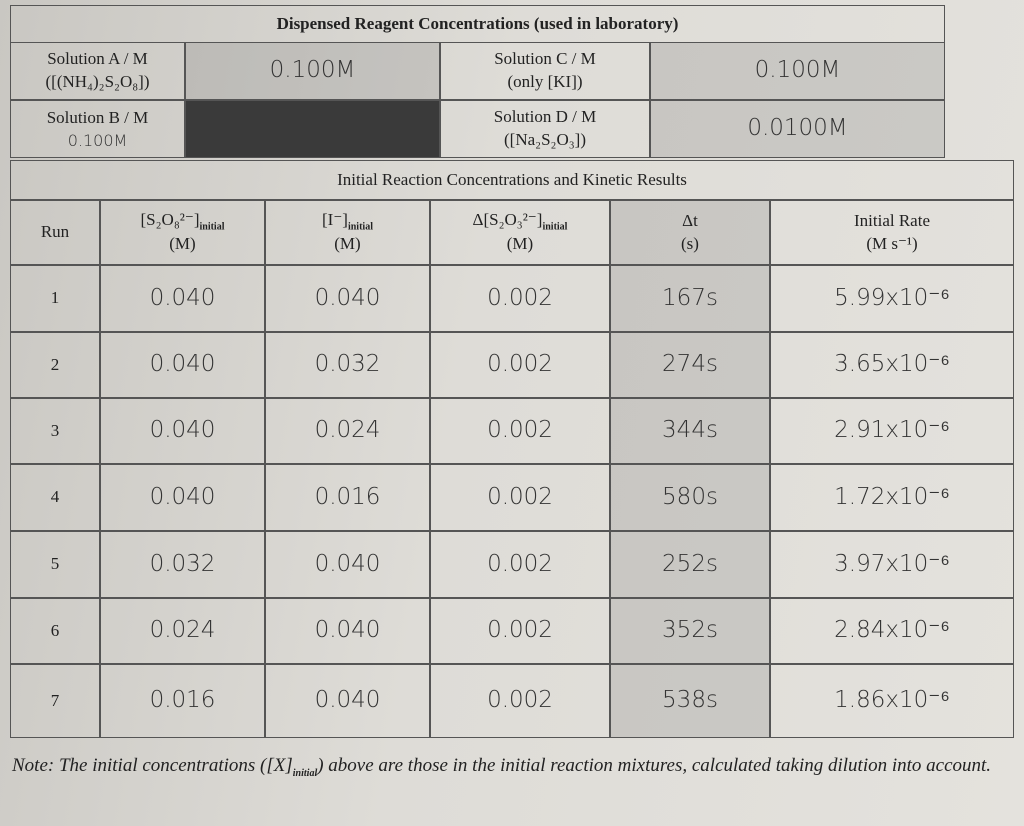 The width and height of the screenshot is (1024, 826). I want to click on handwritten-value: 580s, so click(690, 496).